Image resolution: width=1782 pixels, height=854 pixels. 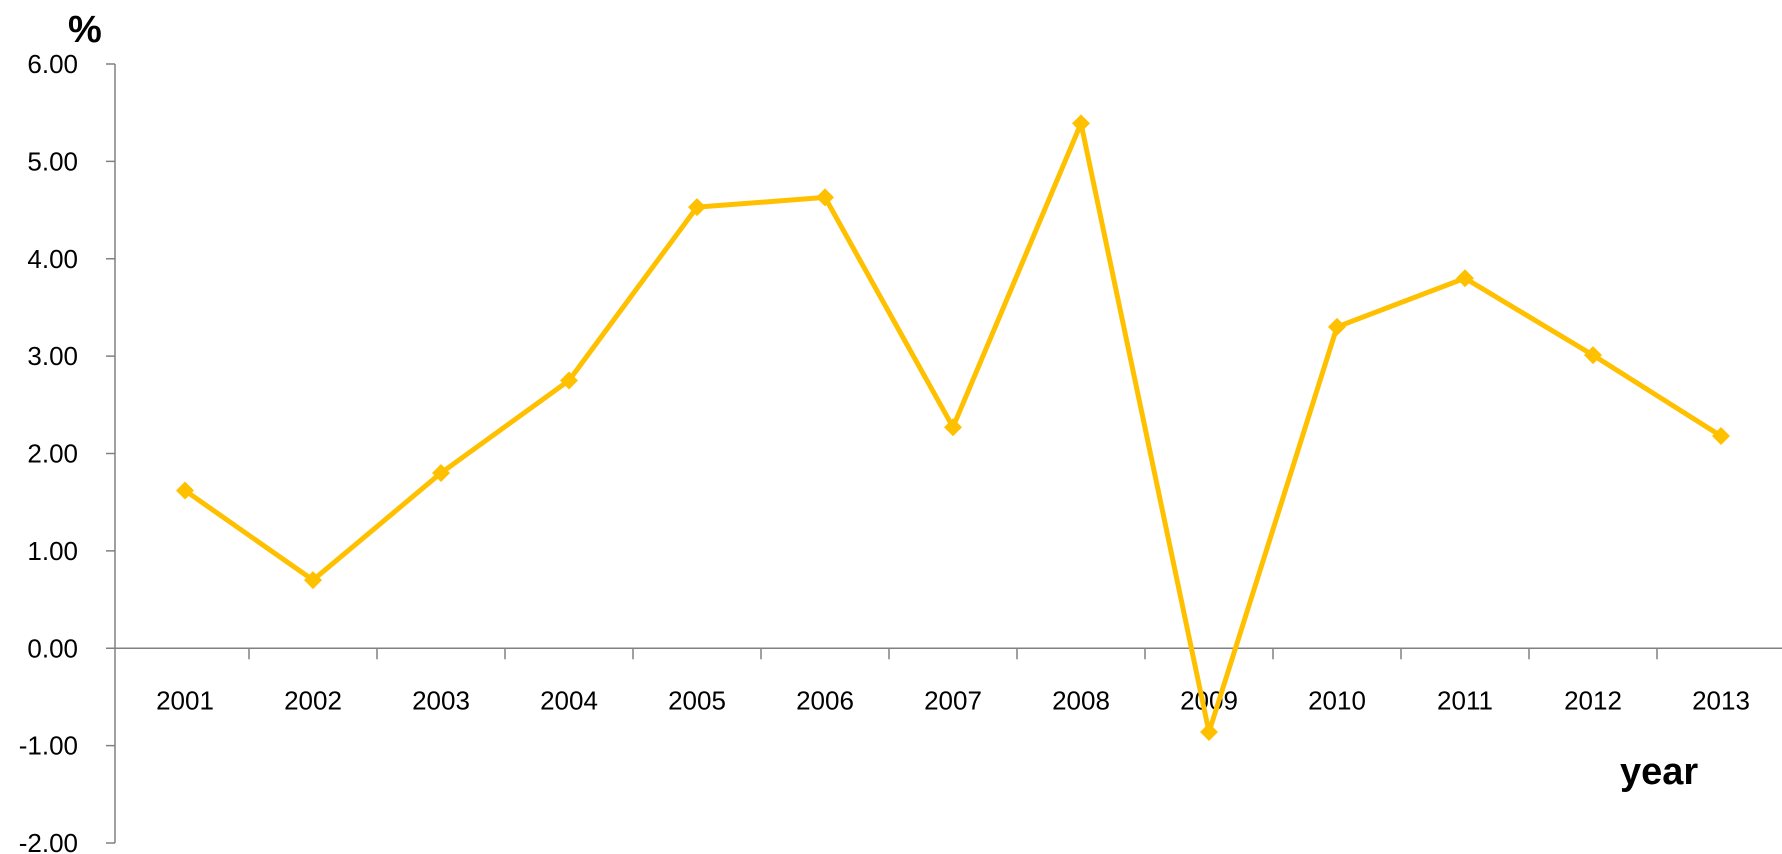 What do you see at coordinates (569, 380) in the screenshot?
I see `data-point-2004` at bounding box center [569, 380].